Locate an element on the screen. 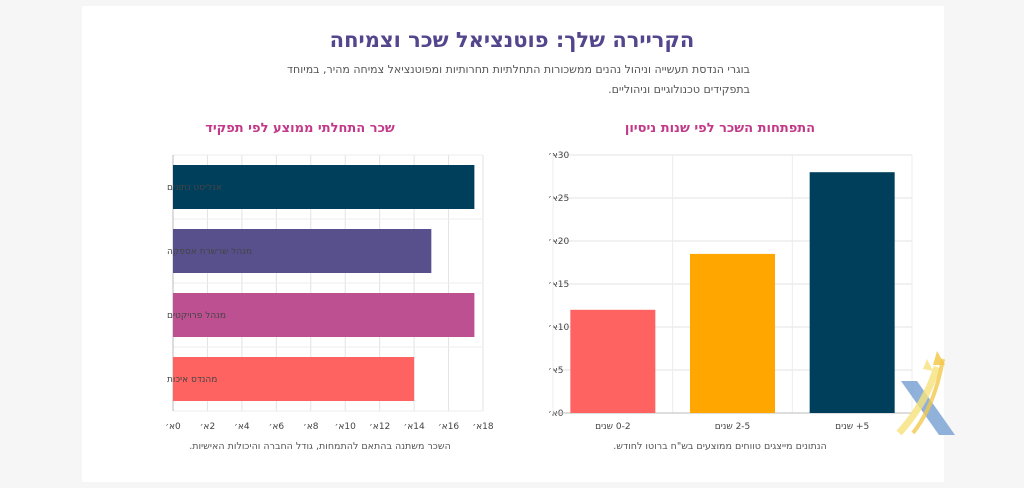 Image resolution: width=1024 pixels, height=488 pixels. x-tick-label: 2א׳ is located at coordinates (208, 427).